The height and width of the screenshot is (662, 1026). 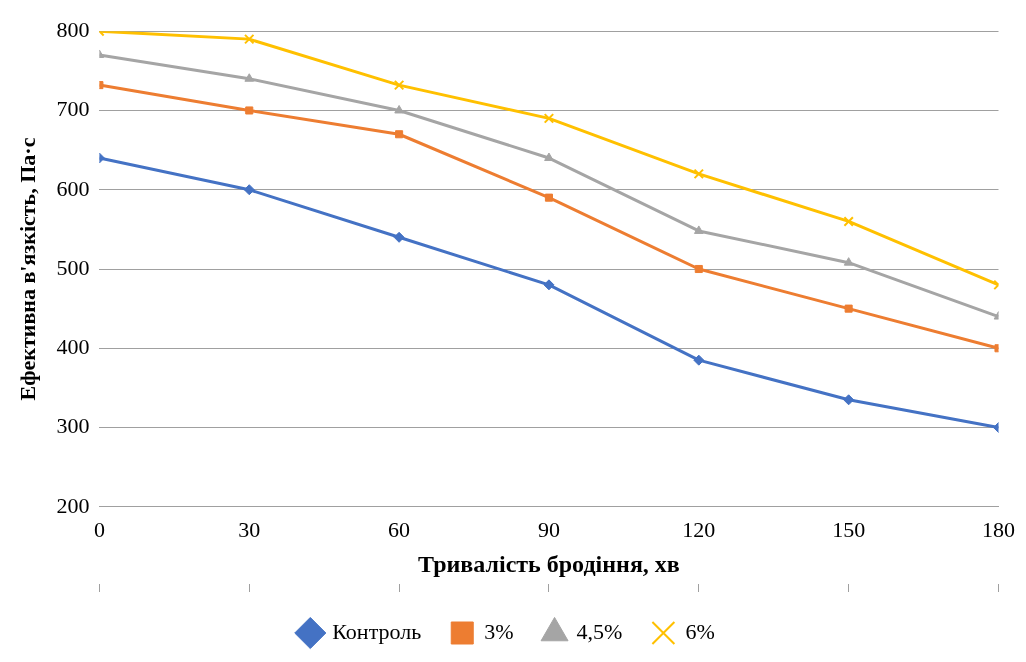 What do you see at coordinates (998, 529) in the screenshot?
I see `x-tick-label: 180` at bounding box center [998, 529].